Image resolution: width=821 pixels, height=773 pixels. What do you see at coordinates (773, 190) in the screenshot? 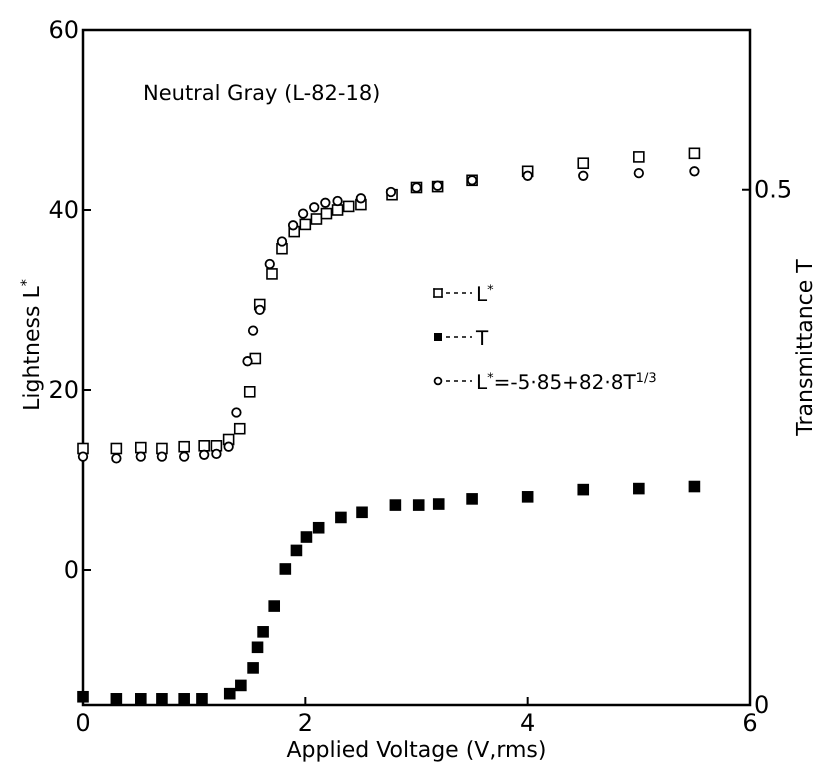
I see `y2-tick-label: 0.5` at bounding box center [773, 190].